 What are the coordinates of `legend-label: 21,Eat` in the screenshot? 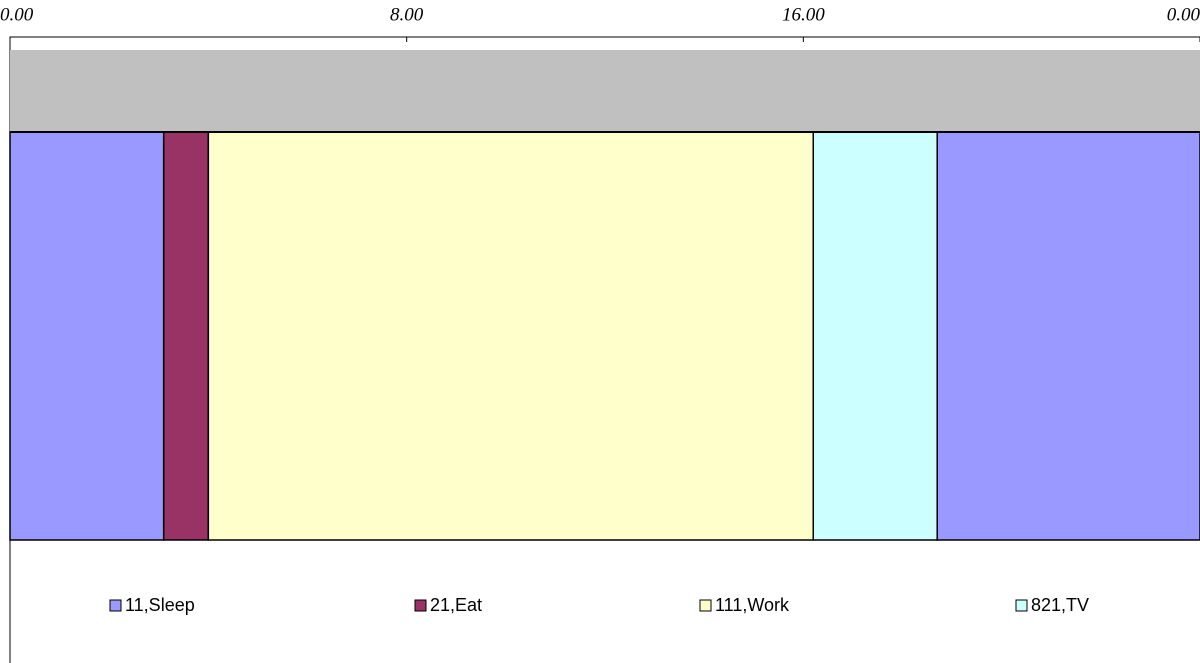 It's located at (456, 605).